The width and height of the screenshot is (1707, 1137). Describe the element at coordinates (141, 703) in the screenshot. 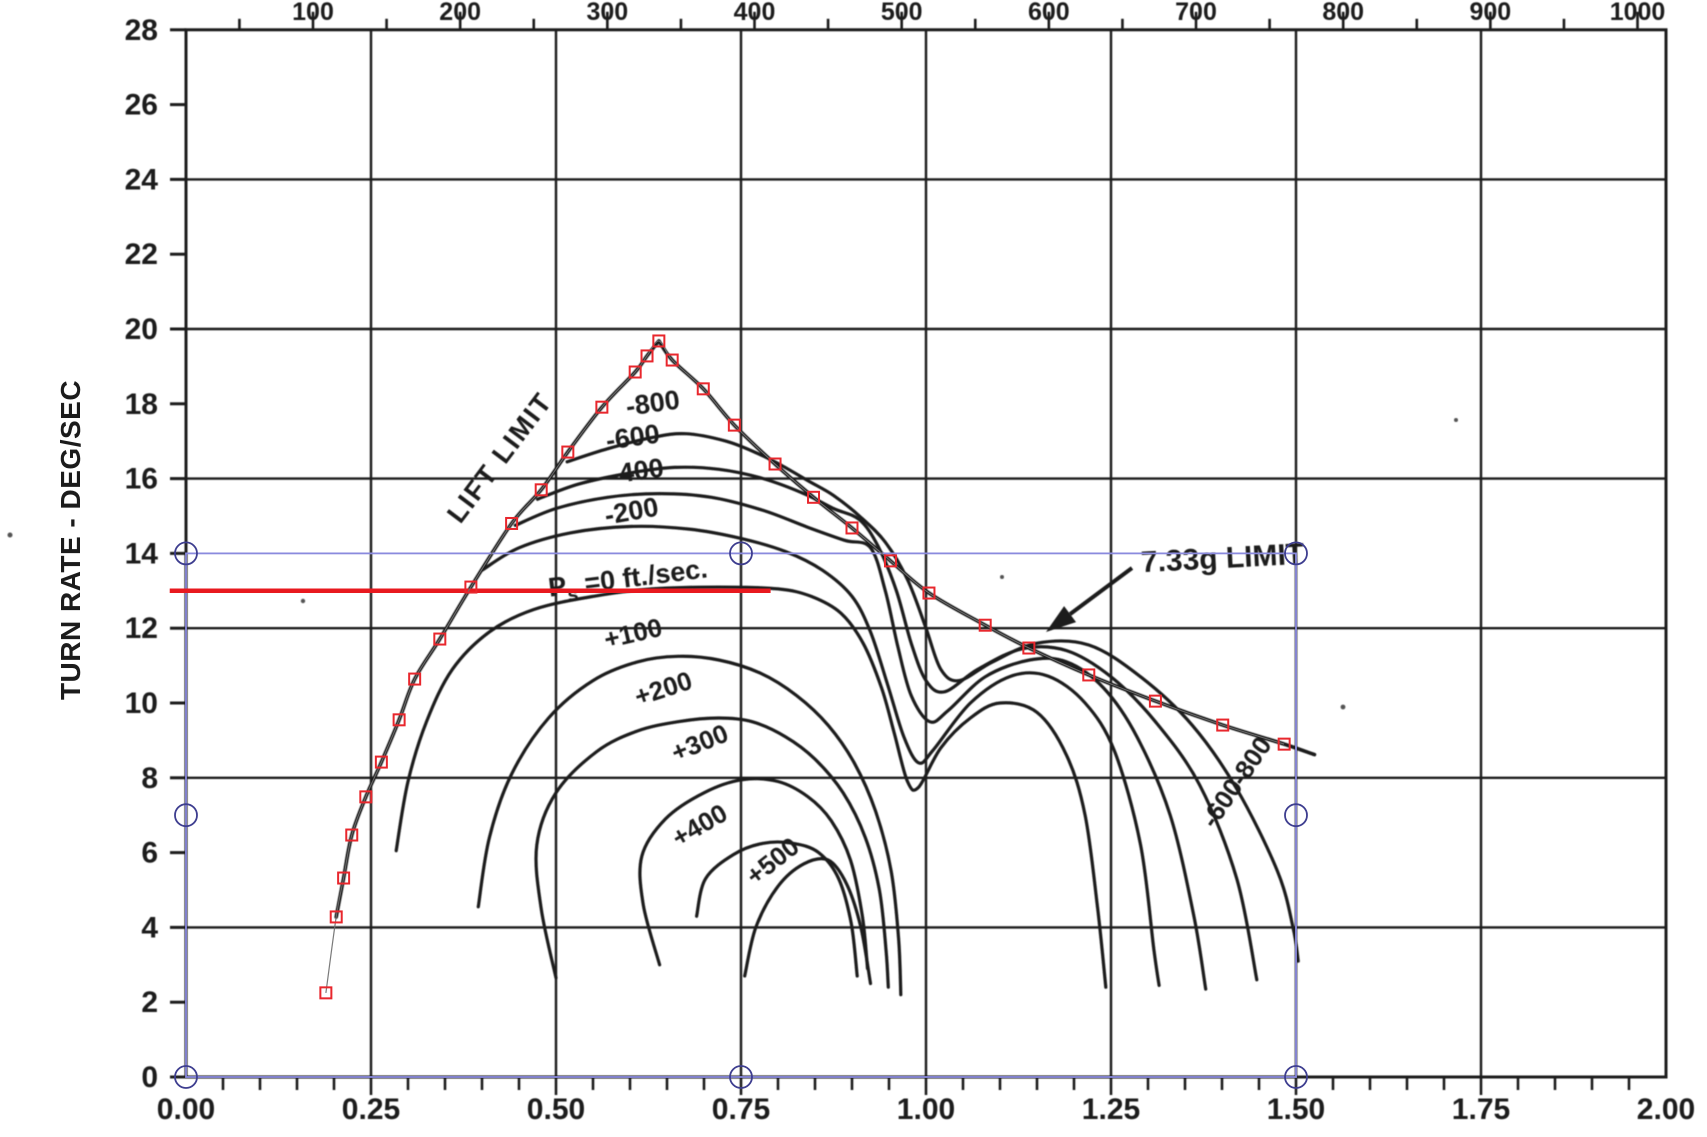

I see `y-tick-label: 10` at that location.